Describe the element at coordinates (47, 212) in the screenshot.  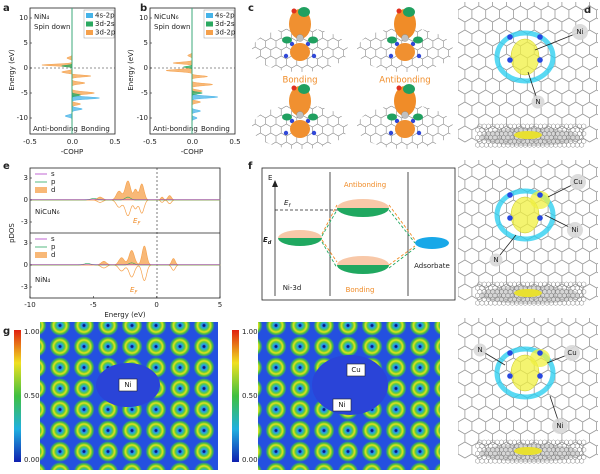
I see `series-name: NiCuN₆` at that location.